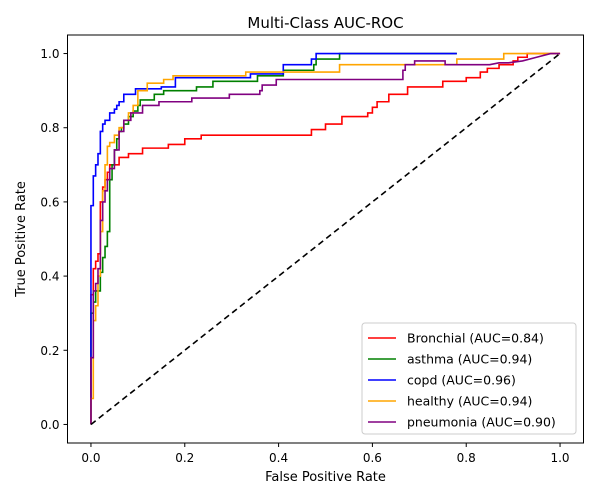 This screenshot has height=500, width=600. I want to click on chart-title: Multi-Class AUC-ROC, so click(325, 23).